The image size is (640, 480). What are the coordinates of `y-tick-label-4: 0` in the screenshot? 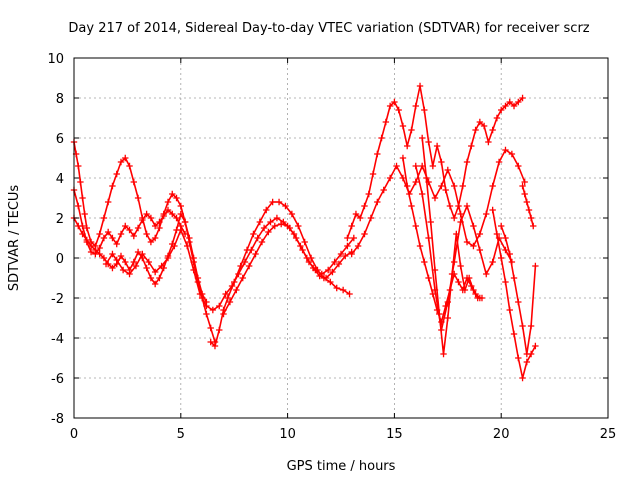 It's located at (60, 259).